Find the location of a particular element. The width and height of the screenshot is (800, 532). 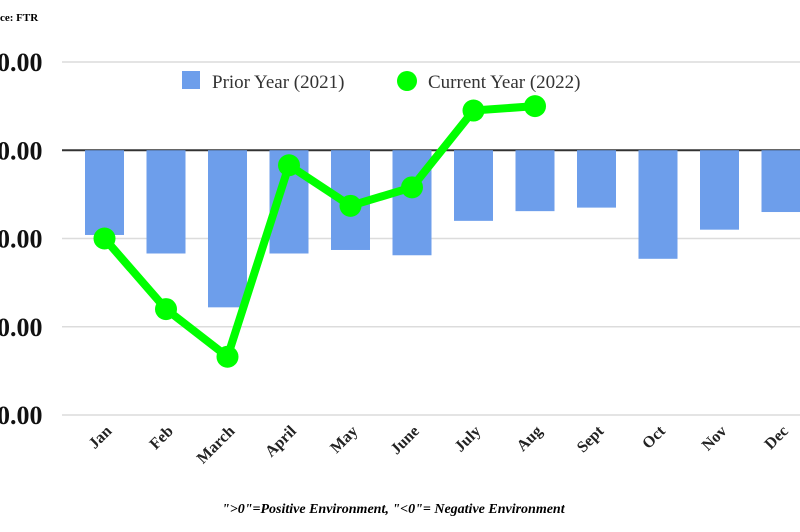

point-feb is located at coordinates (166, 309).